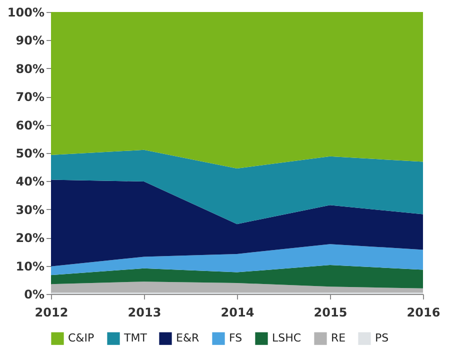 This screenshot has width=452, height=349. I want to click on y-tick-label: 0%, so click(34, 295).